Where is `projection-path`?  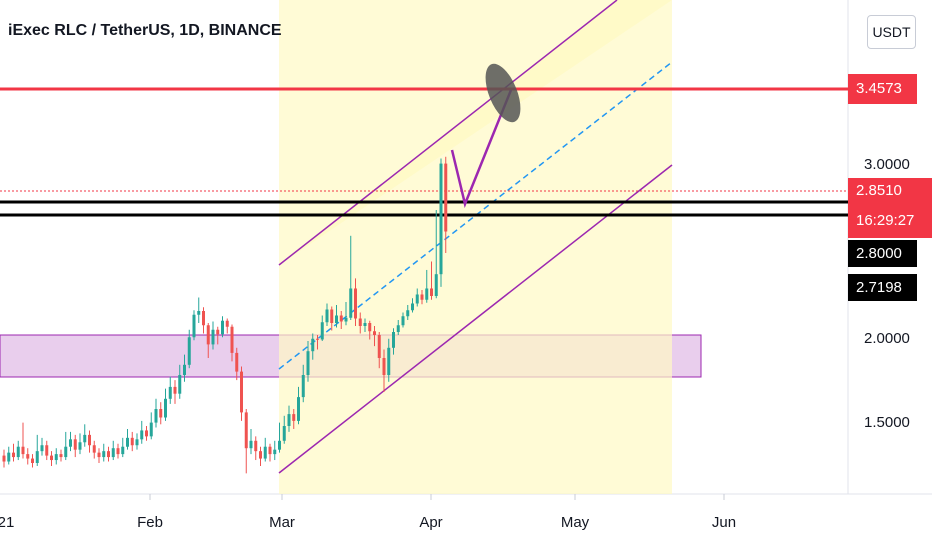
projection-path is located at coordinates (481, 149).